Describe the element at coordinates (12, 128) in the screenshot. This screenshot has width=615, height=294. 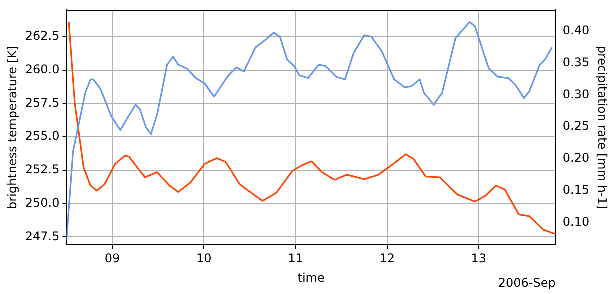
I see `y-axis-title: brightness temperature [K]` at that location.